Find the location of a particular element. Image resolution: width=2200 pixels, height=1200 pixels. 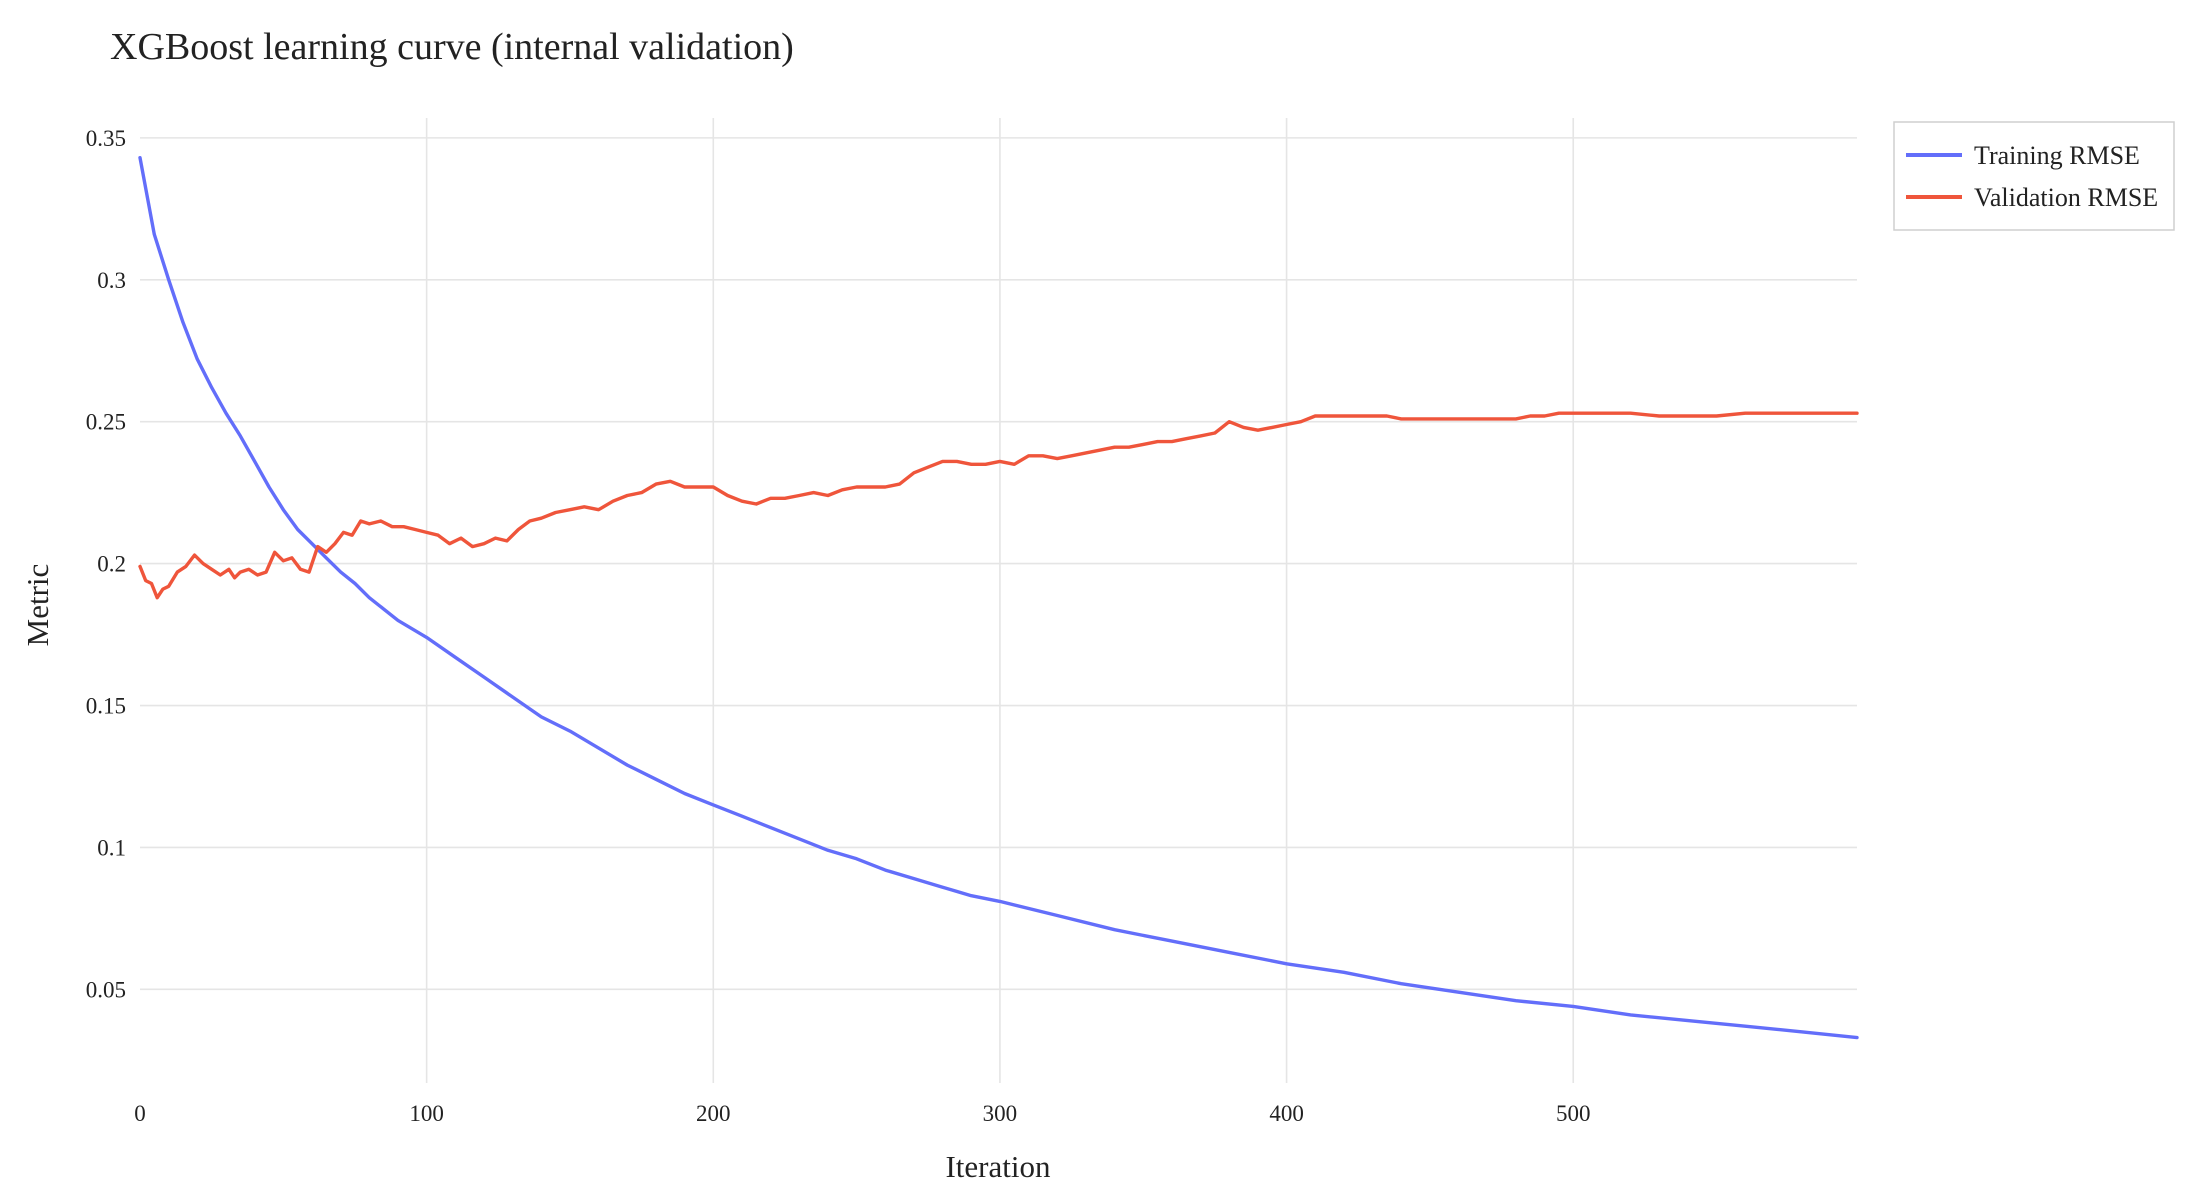

x-tick-label: 500 is located at coordinates (1573, 1113).